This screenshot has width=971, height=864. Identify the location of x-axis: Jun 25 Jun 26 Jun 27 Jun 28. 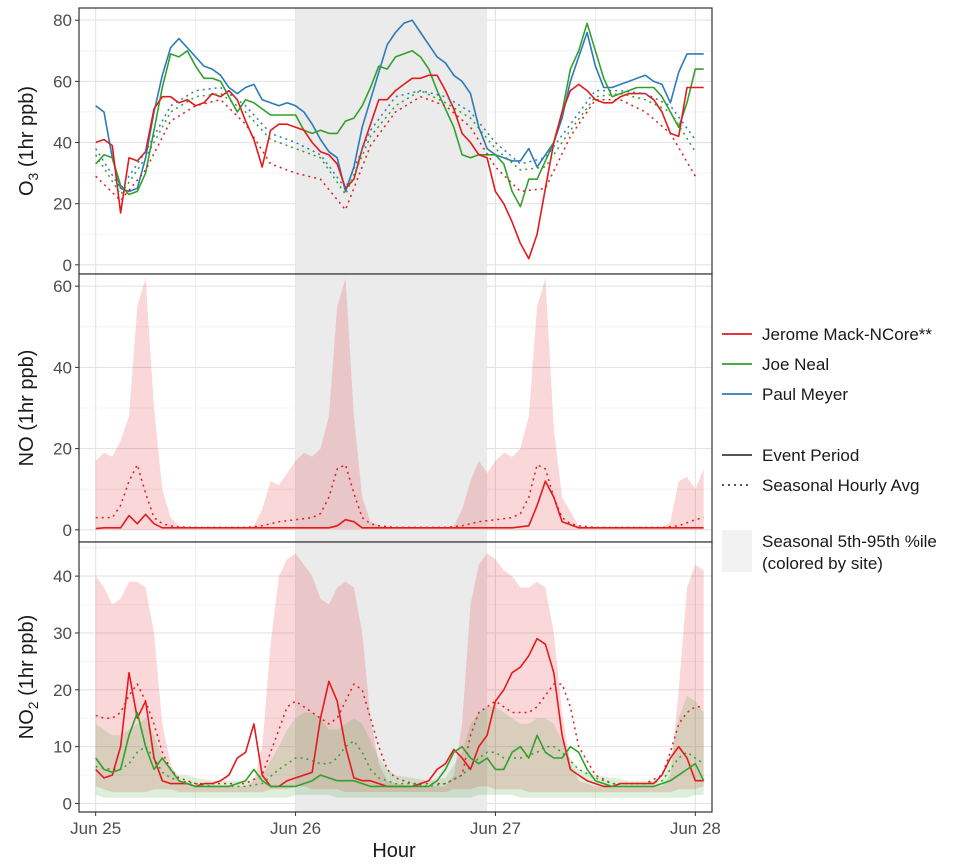
(395, 825).